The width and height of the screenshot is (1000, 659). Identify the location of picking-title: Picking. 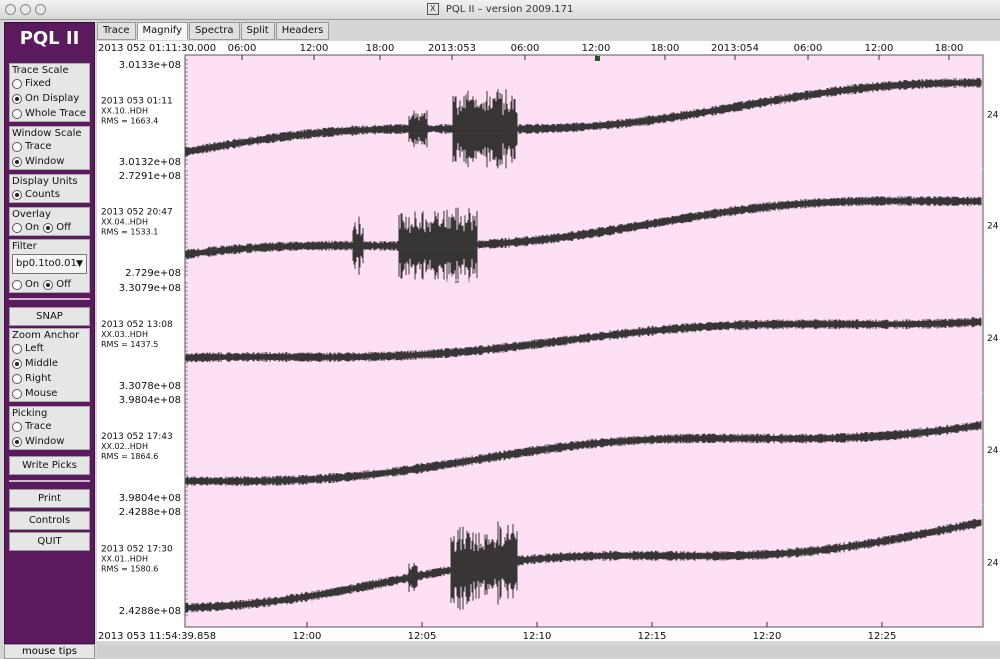
(30, 413).